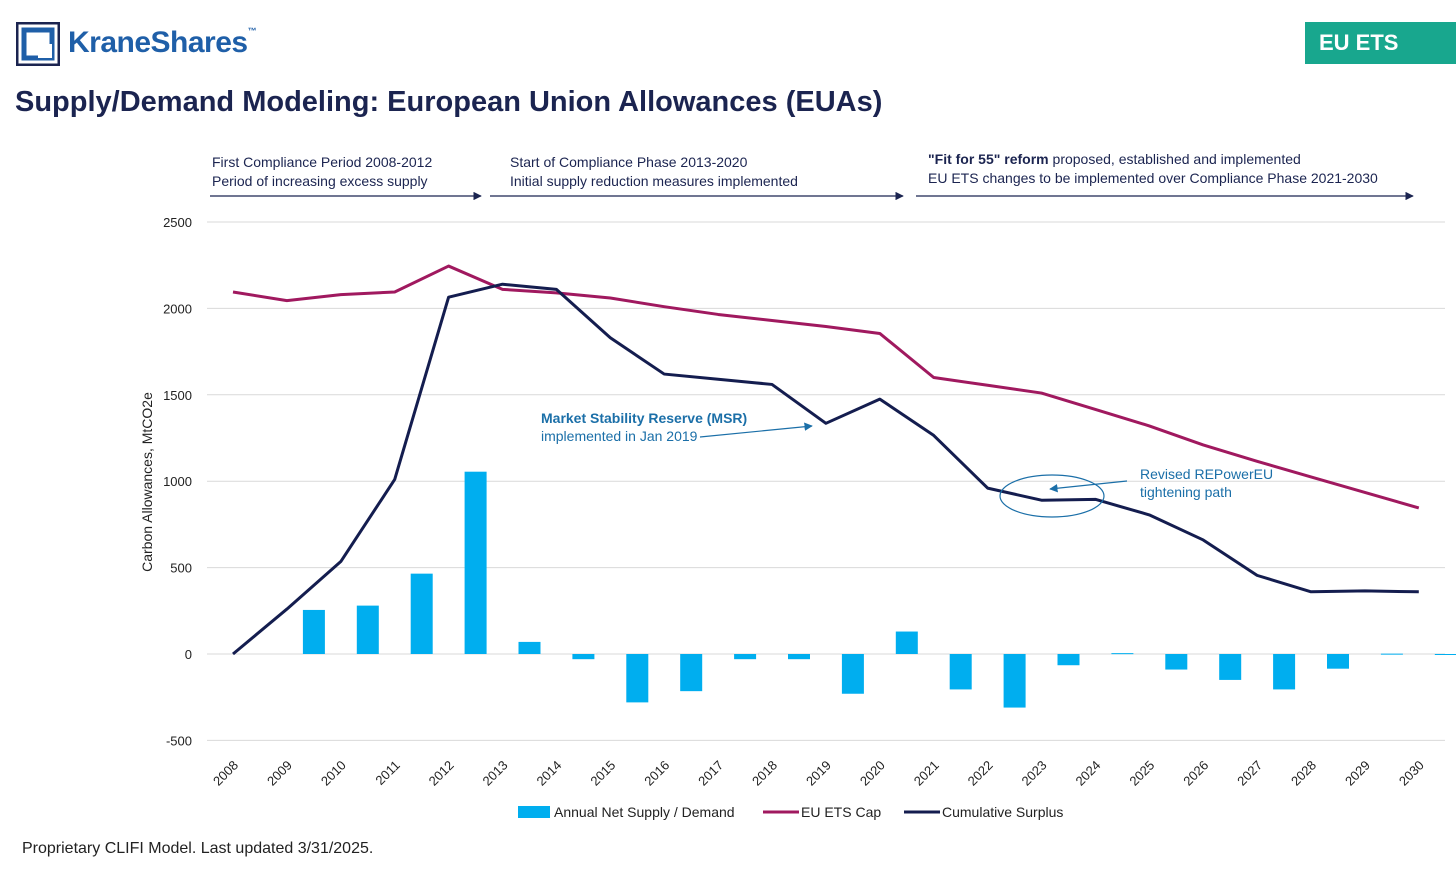  I want to click on repower-arrow, so click(1088, 486).